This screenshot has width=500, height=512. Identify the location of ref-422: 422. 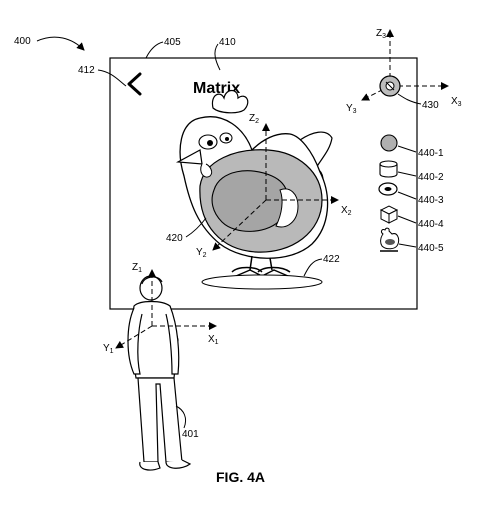
(331, 259).